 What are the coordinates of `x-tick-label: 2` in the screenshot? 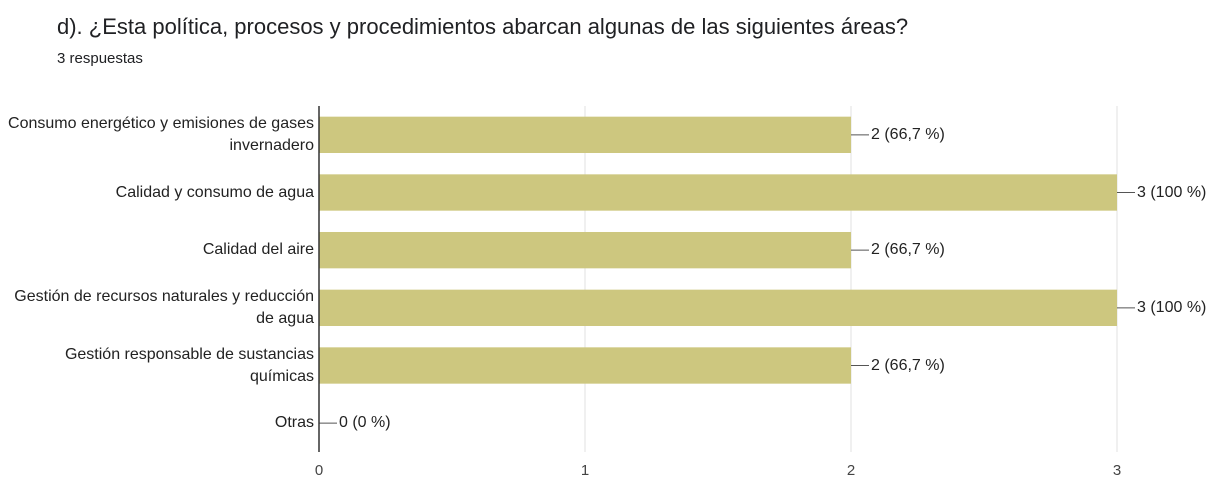 It's located at (851, 470).